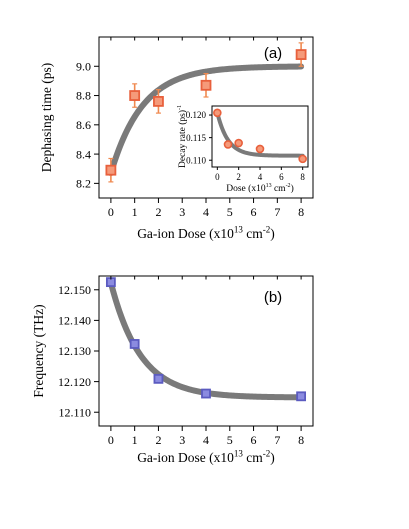 The width and height of the screenshot is (409, 529). I want to click on panel-a-x-axis-label-part: Ga-ion Dose (x10, so click(185, 233).